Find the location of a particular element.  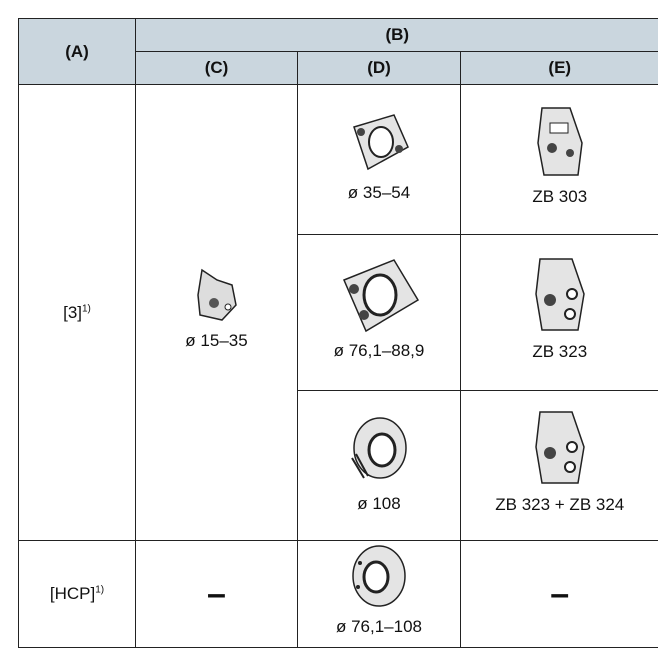

cell: ø 108 is located at coordinates (379, 465).